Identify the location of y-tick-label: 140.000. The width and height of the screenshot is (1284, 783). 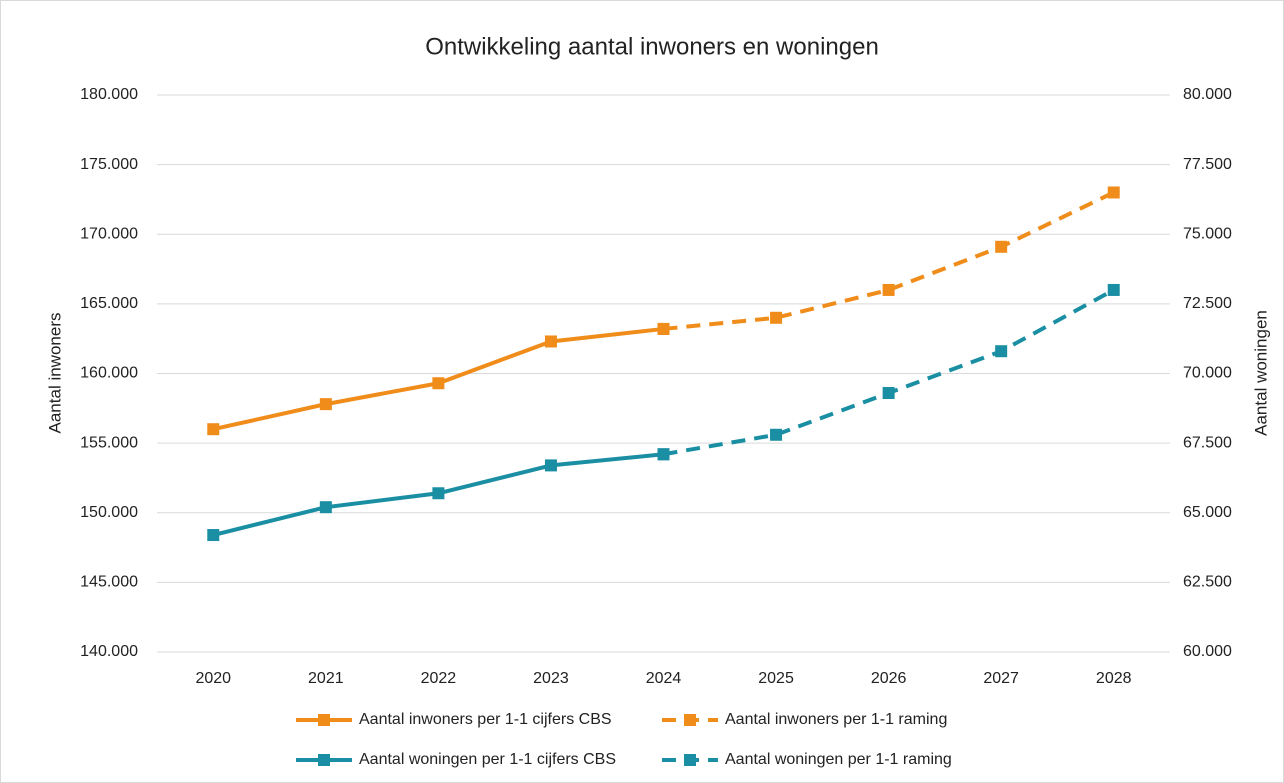
(109, 651).